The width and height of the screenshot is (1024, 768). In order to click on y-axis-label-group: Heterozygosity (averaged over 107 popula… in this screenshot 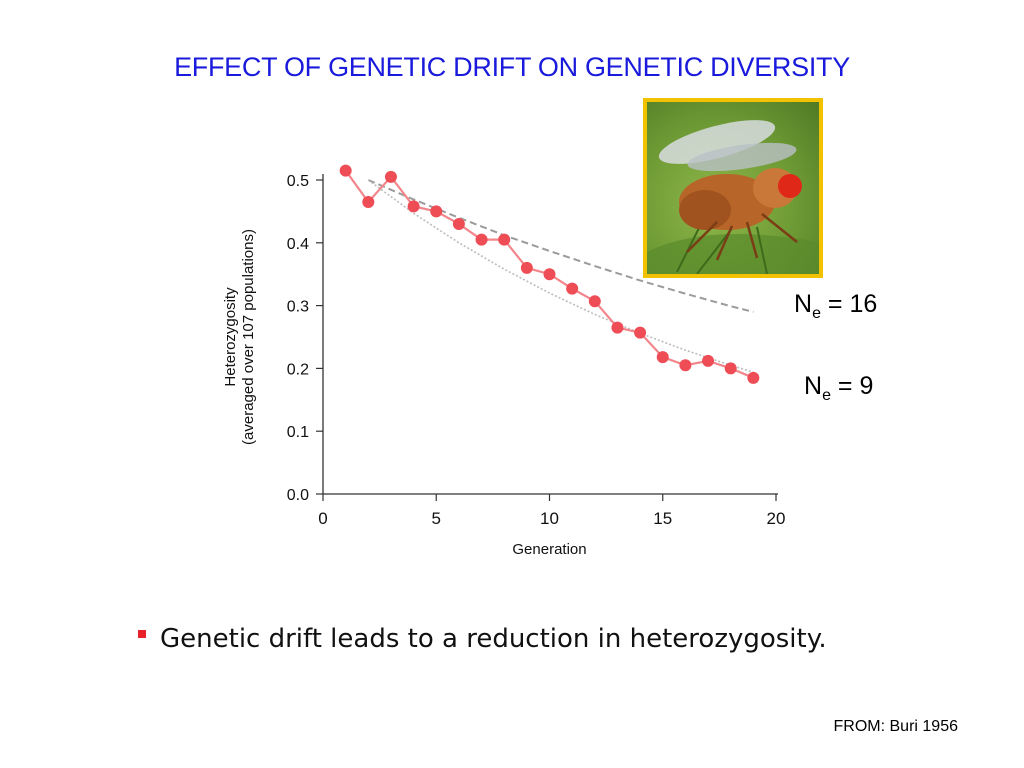, I will do `click(239, 337)`.